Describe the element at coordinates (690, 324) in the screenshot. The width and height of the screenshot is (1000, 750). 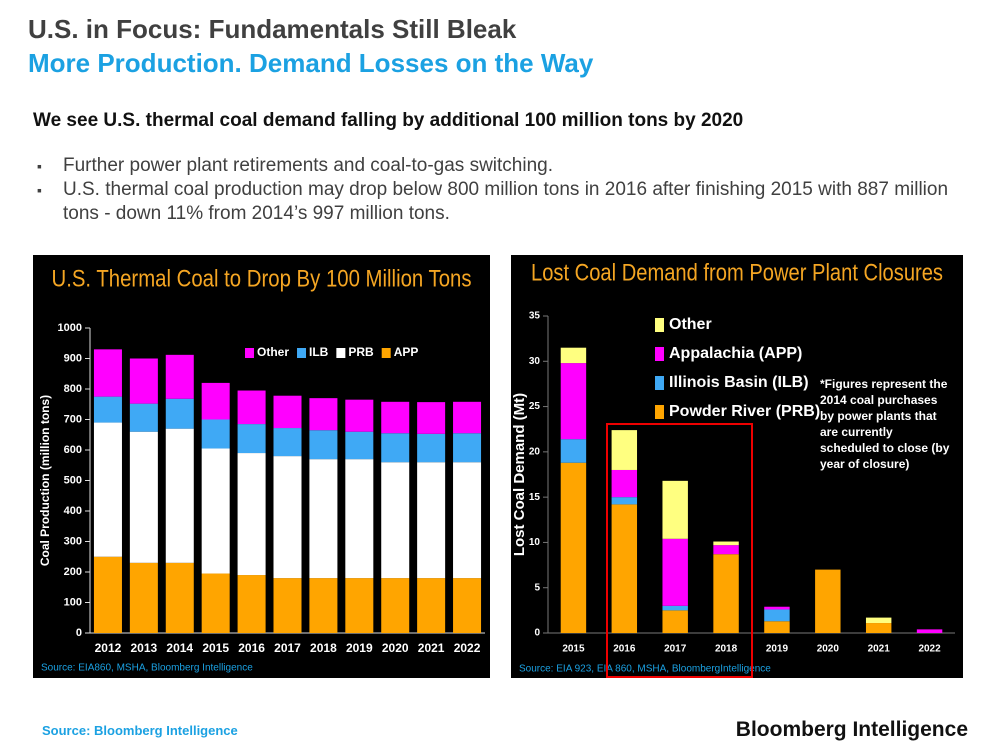
I see `legend-label: Other` at that location.